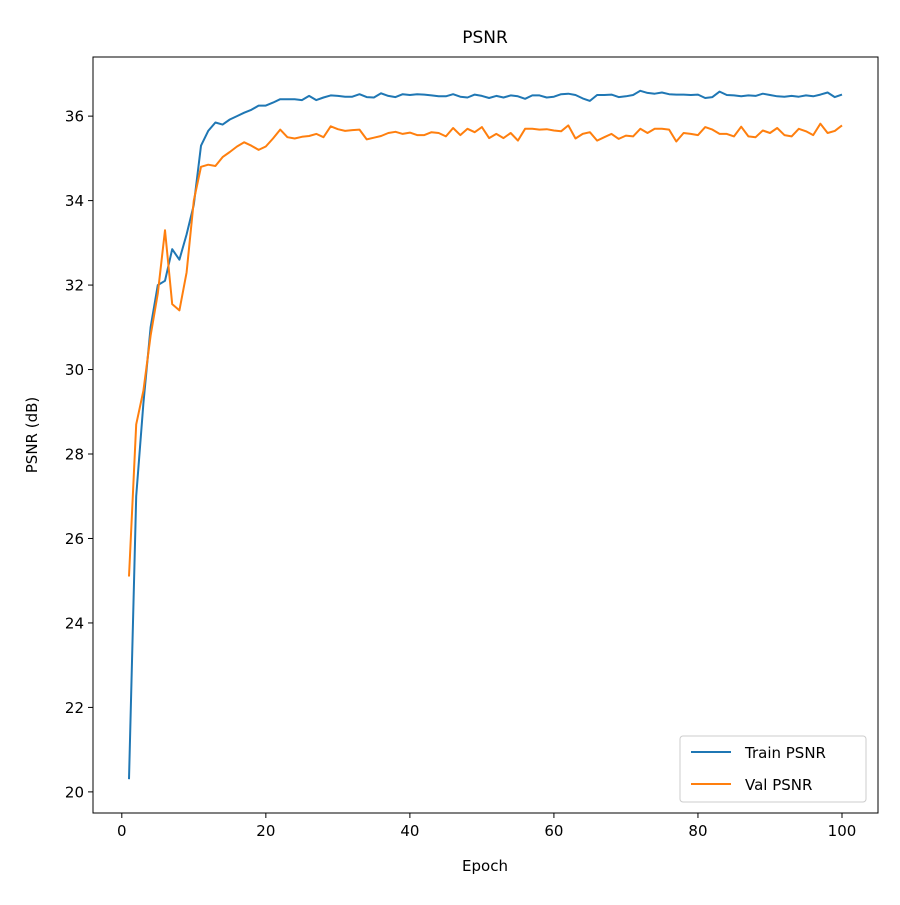 This screenshot has width=900, height=905. What do you see at coordinates (74, 455) in the screenshot?
I see `y-tick-label: 28` at bounding box center [74, 455].